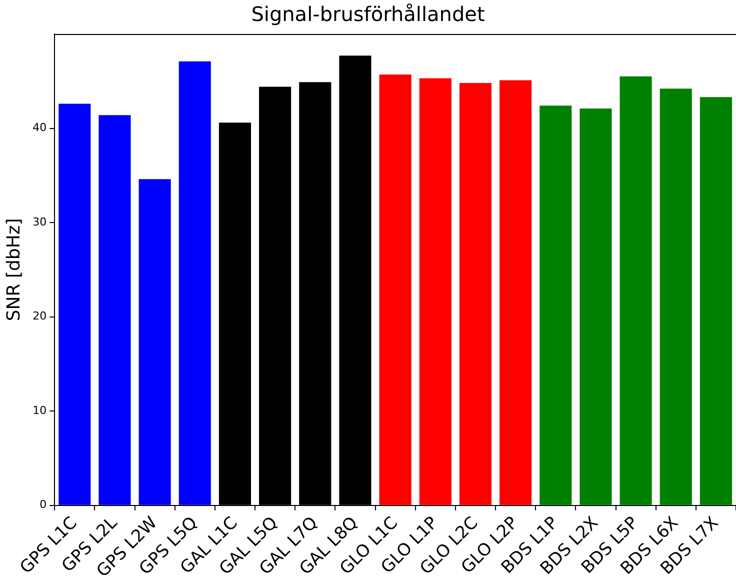 The image size is (736, 585). I want to click on y-tick-label: 40, so click(39, 127).